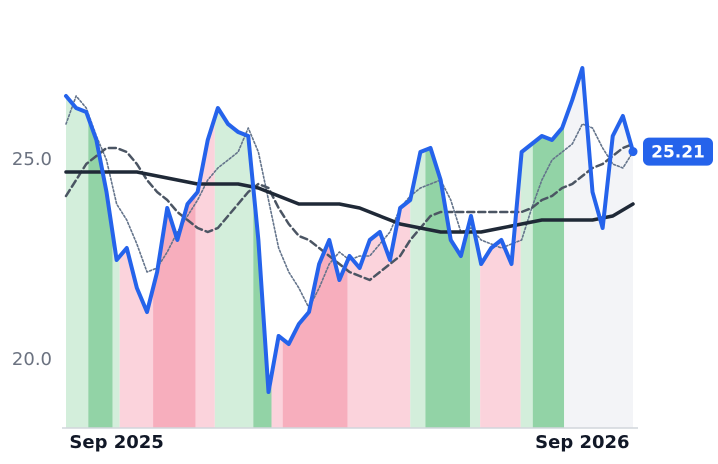 The image size is (718, 464). What do you see at coordinates (32, 159) in the screenshot?
I see `y-tick-label: 25.0` at bounding box center [32, 159].